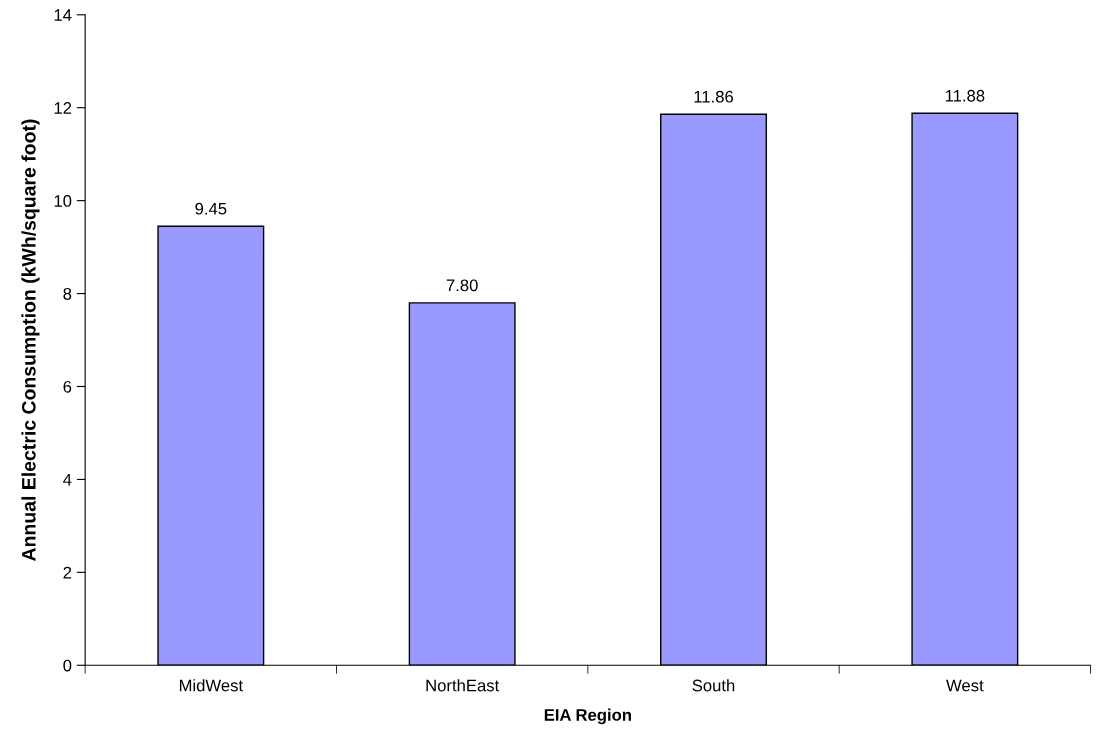 Image resolution: width=1106 pixels, height=740 pixels. I want to click on y-tick-label: 14, so click(63, 15).